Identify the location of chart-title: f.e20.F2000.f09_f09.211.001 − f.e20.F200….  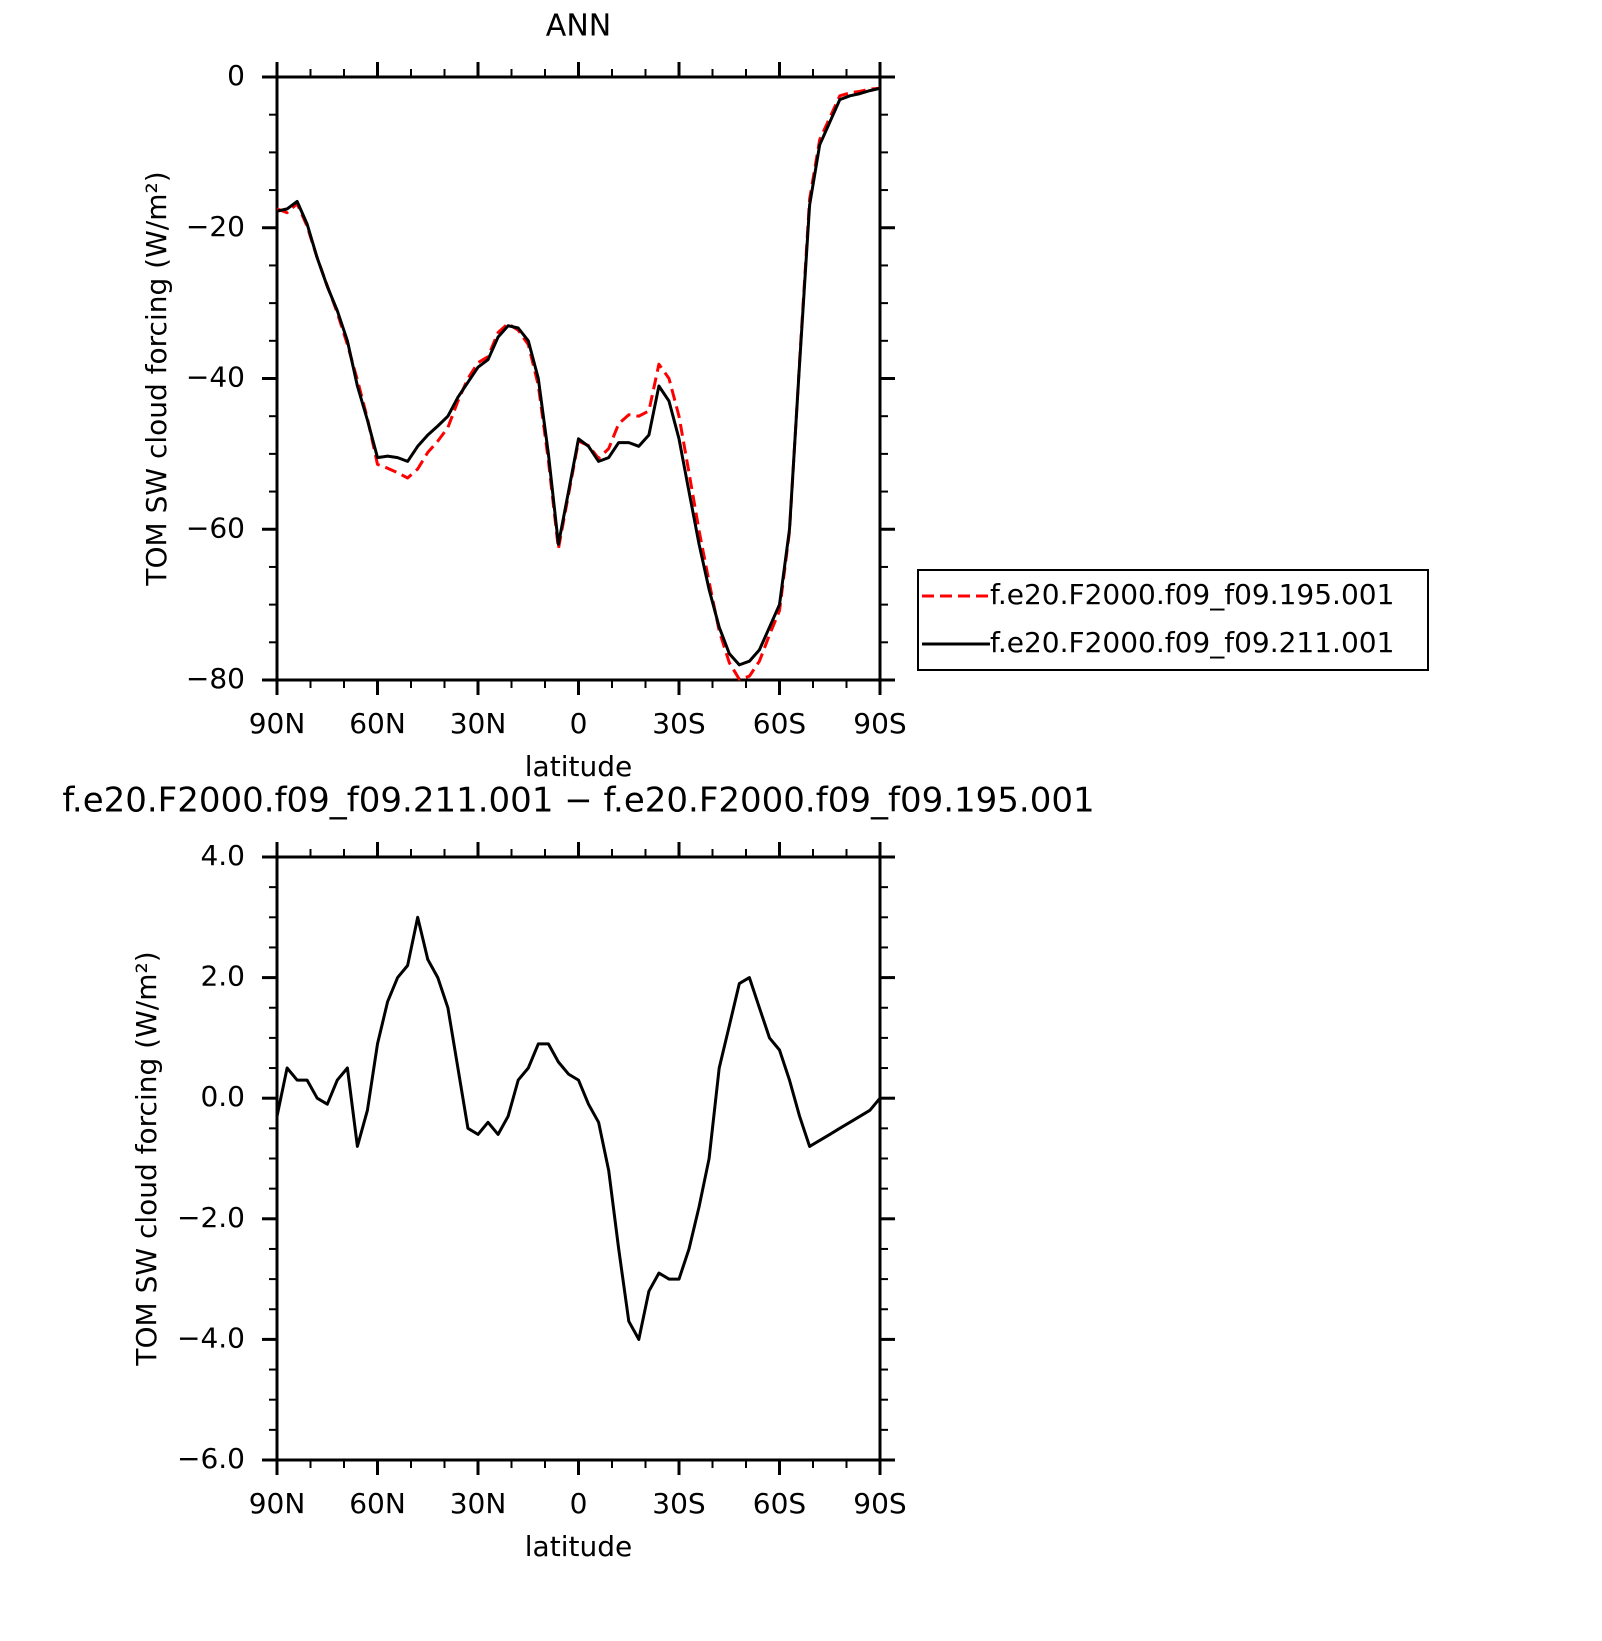
(578, 801).